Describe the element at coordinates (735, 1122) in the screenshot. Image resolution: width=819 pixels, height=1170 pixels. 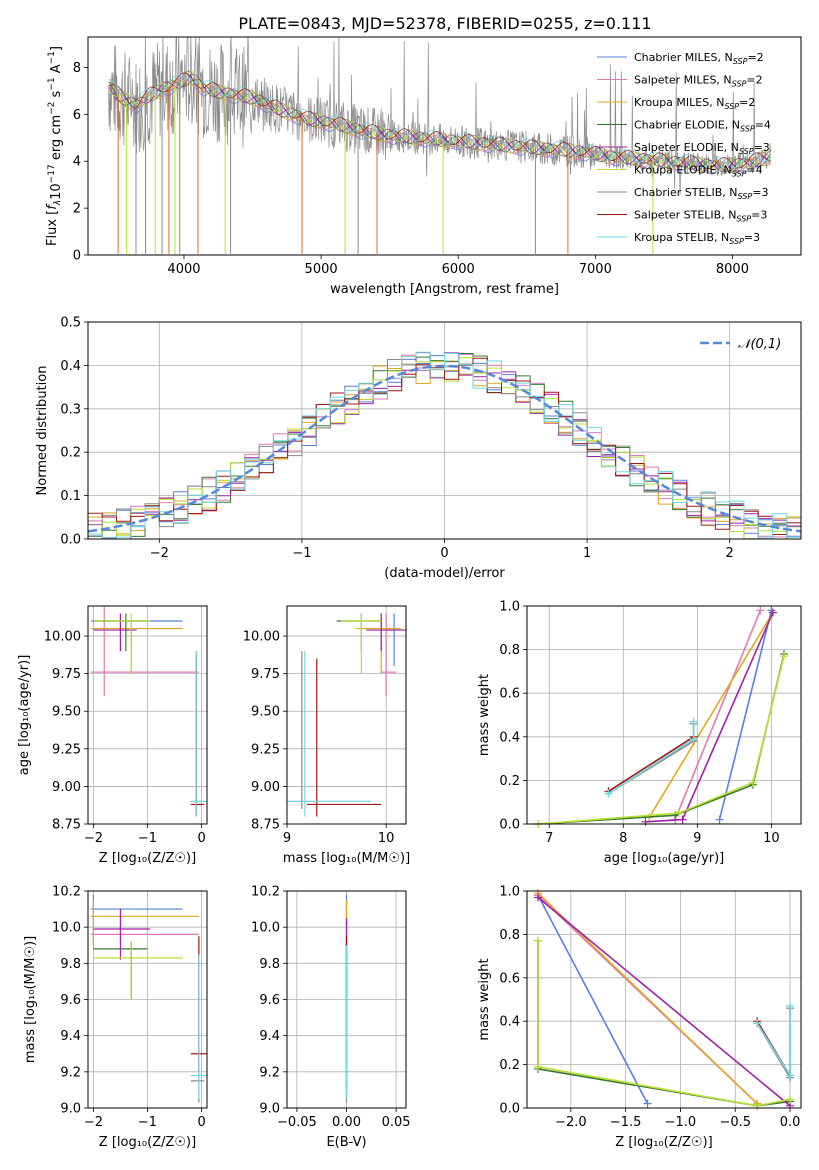
I see `z-weight-xtick-label: −0.5` at that location.